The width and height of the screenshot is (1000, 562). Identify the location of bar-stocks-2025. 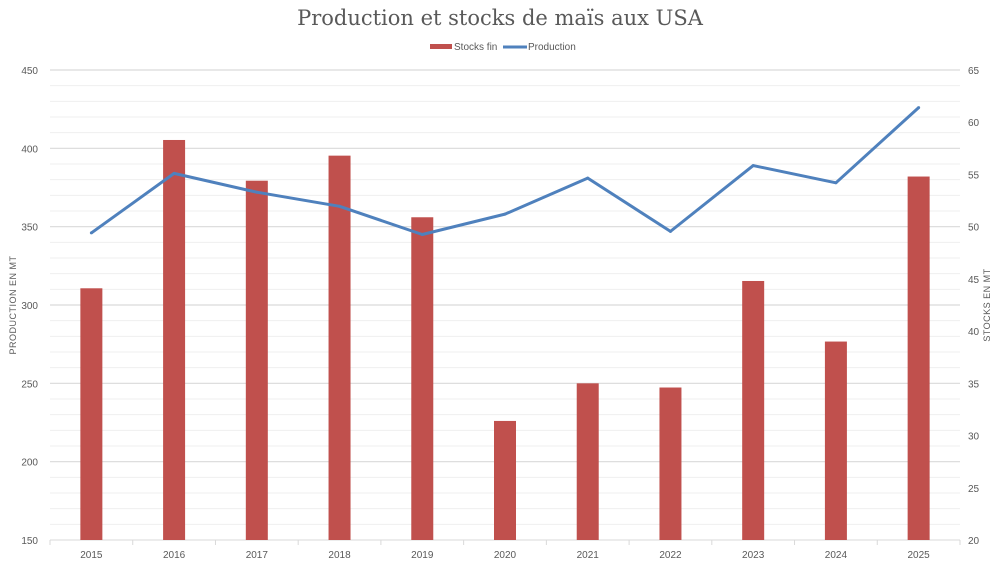
(918, 358).